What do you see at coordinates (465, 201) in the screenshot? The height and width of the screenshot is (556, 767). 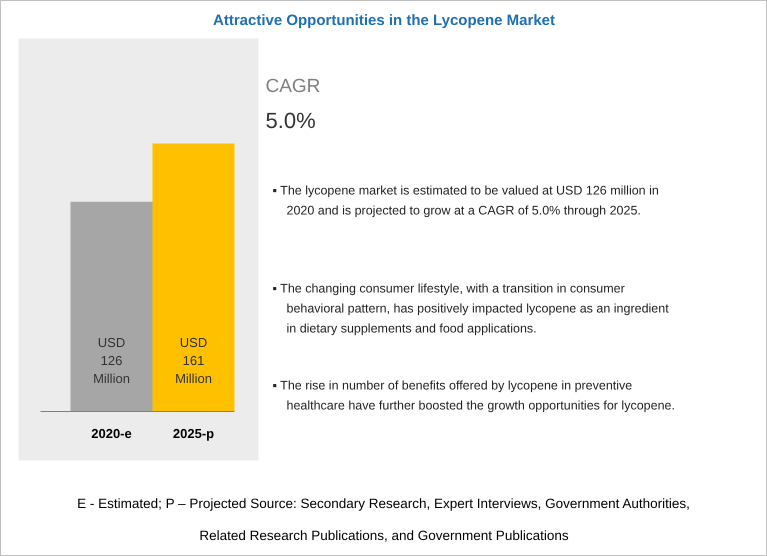 I see `text: ▪ The lycopene market is estimated to be valued at USD 126 million in 2020 and is projected to grow at a CAGR of 5.0% through 2025.` at bounding box center [465, 201].